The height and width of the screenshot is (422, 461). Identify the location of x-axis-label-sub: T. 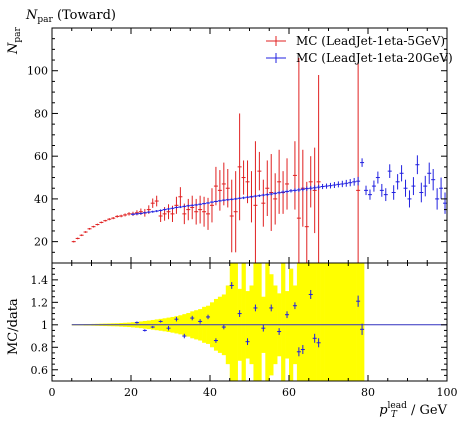
(394, 415).